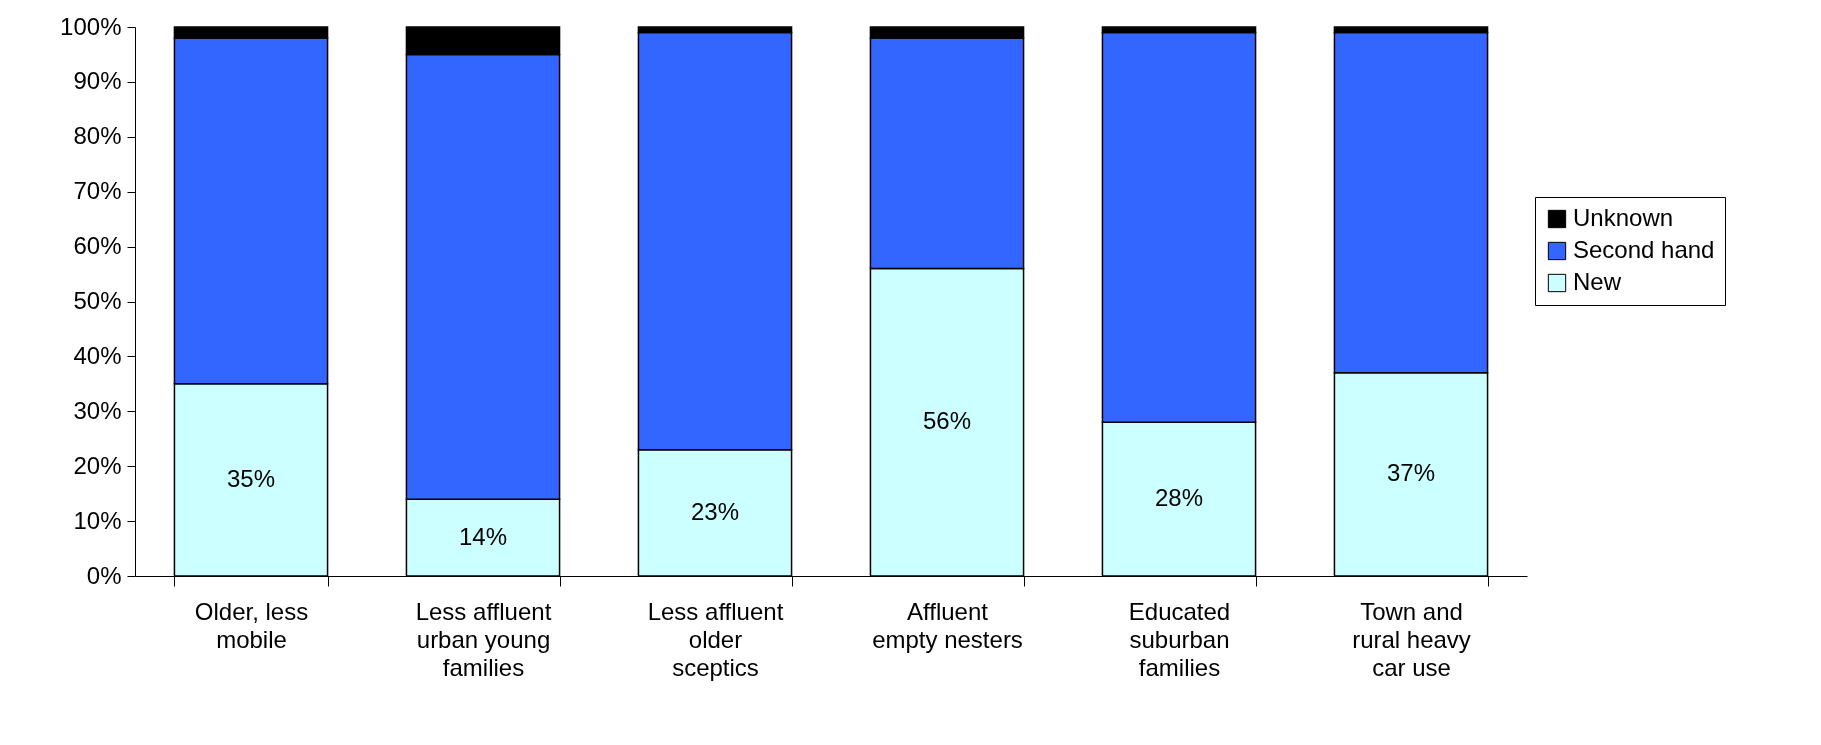 The width and height of the screenshot is (1821, 745). I want to click on y-tick-label: 20%, so click(97, 465).